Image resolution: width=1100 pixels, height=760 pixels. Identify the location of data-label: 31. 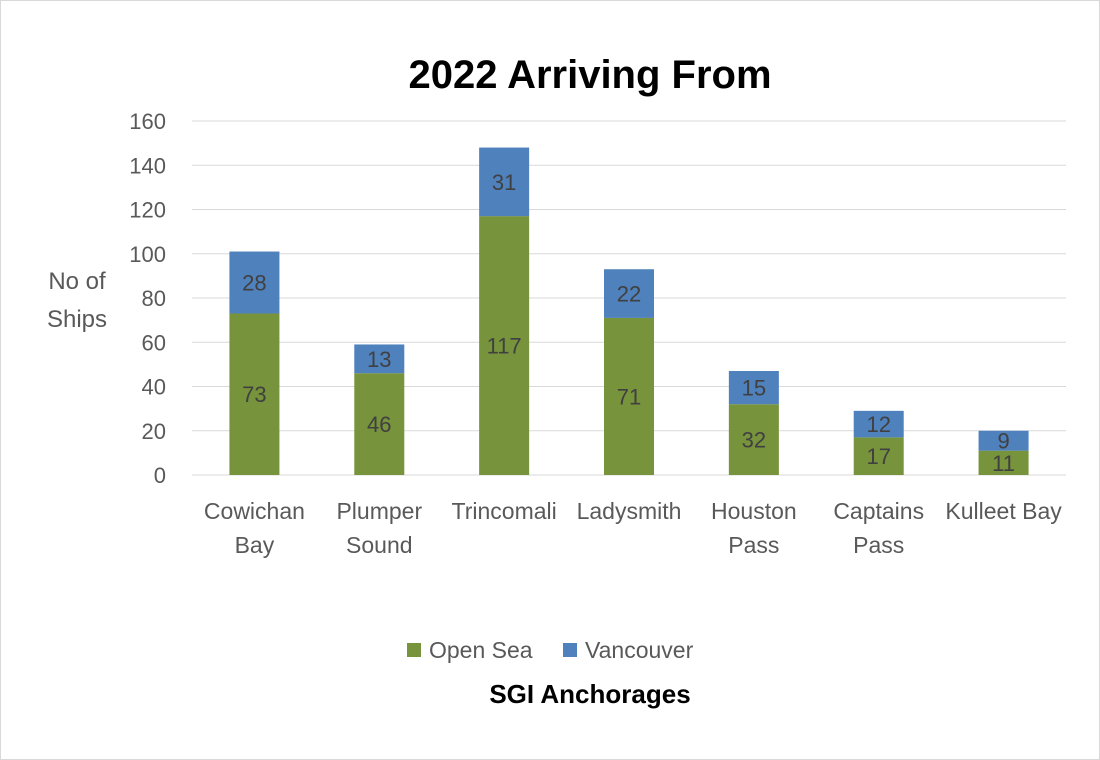
(504, 182).